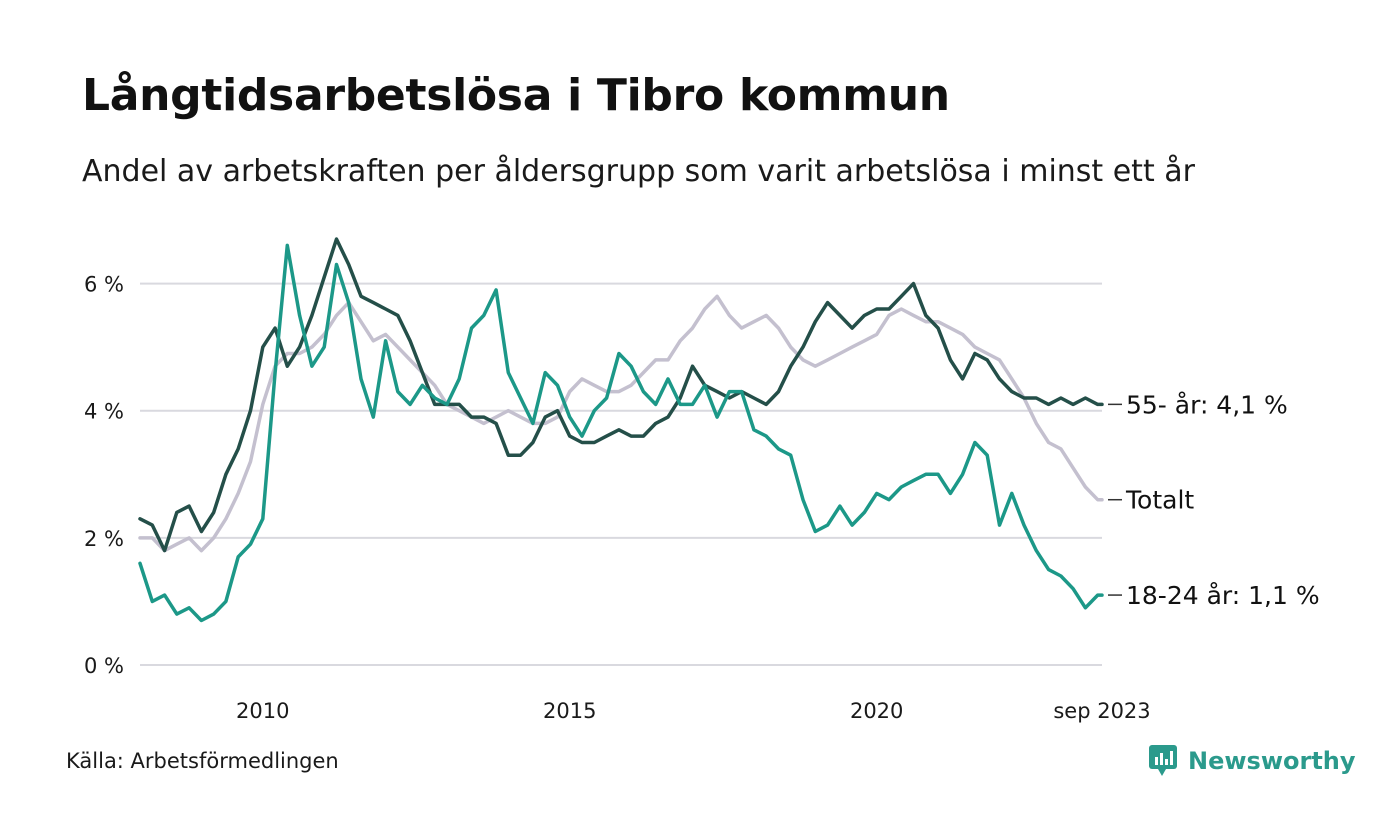 Image resolution: width=1400 pixels, height=840 pixels. I want to click on x-tick-label: sep 2023, so click(1101, 711).